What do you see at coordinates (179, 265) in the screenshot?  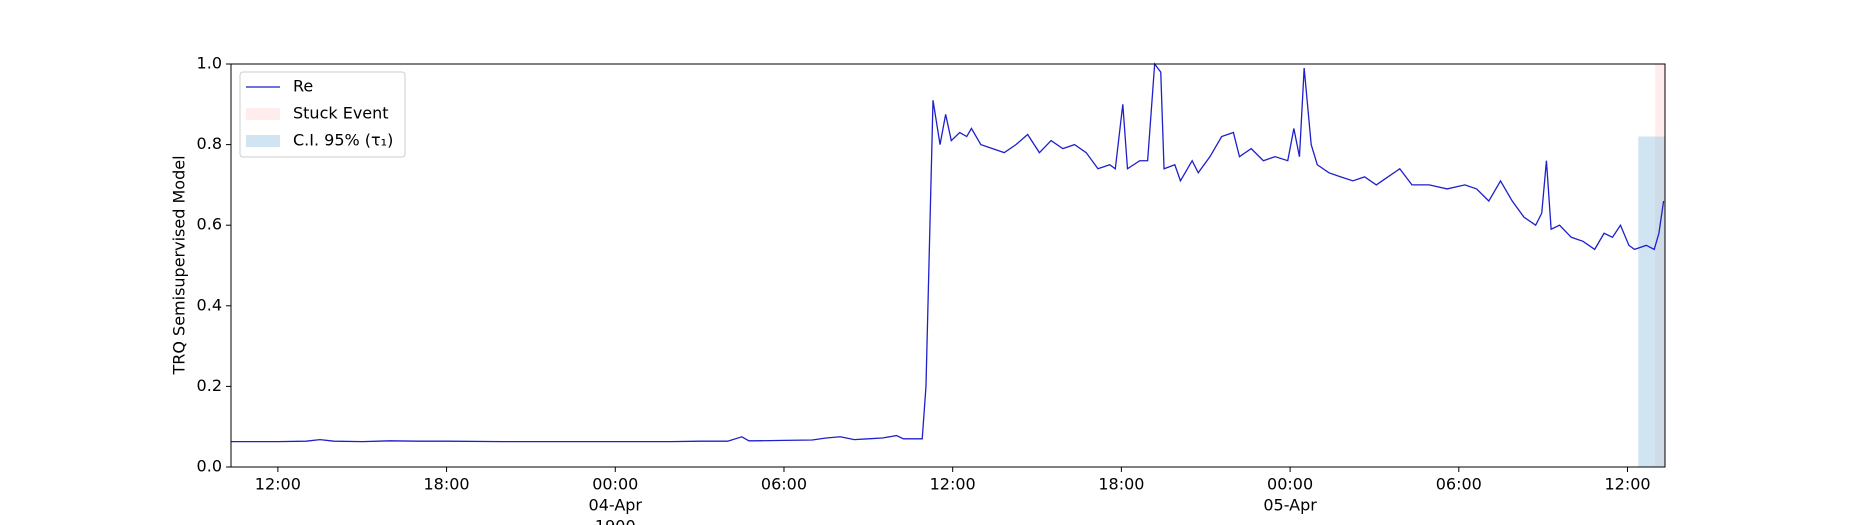 I see `y-axis-label: TRQ Semisupervised Model` at bounding box center [179, 265].